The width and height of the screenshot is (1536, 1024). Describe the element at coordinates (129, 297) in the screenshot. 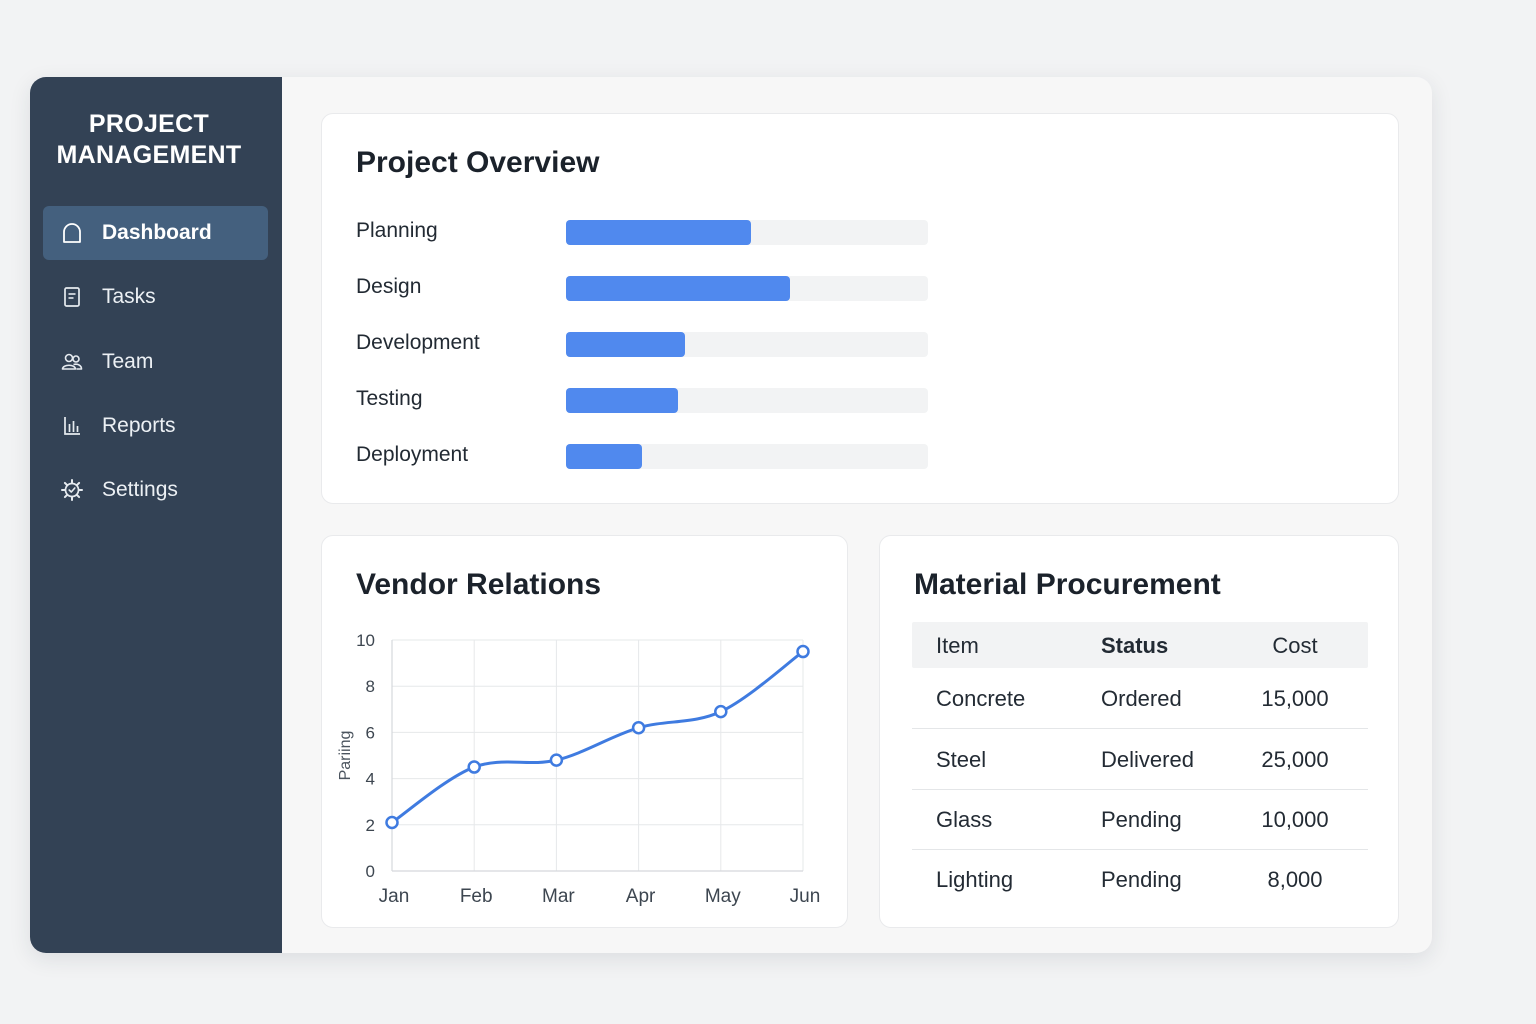

I see `sidebar-item-label: Tasks` at that location.